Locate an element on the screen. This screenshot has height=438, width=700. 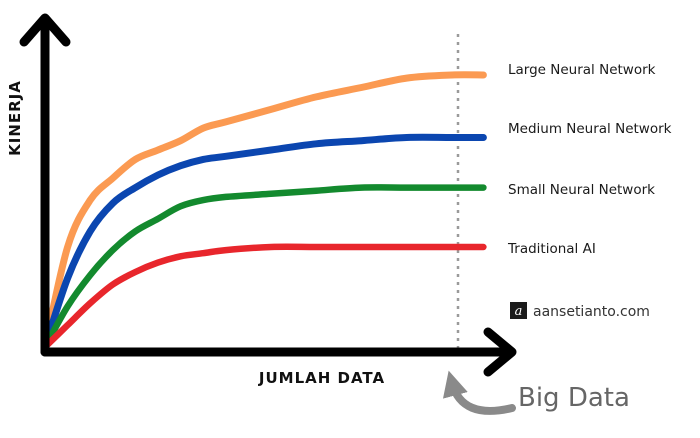
big-data-label: Big Data is located at coordinates (574, 398).